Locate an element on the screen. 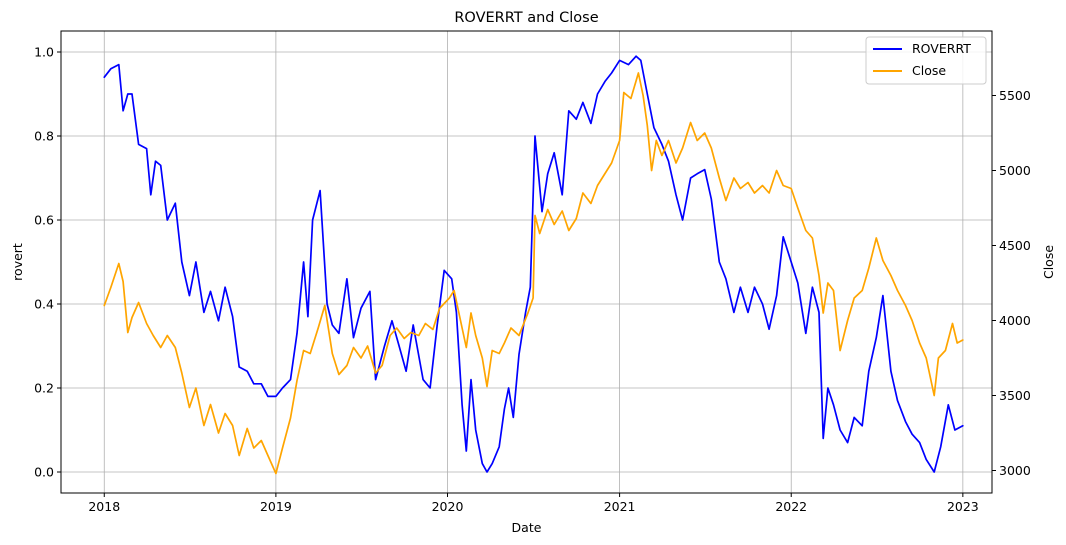  x-axis-label: Date is located at coordinates (527, 527).